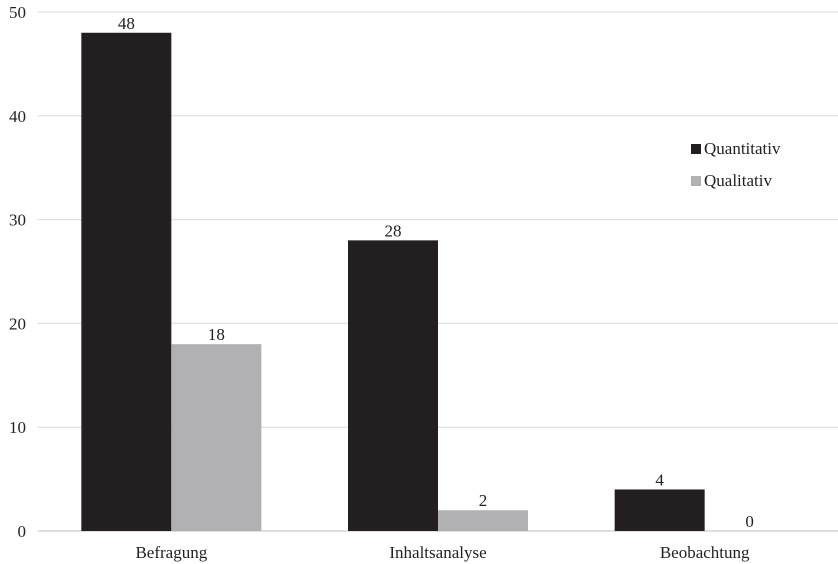 The width and height of the screenshot is (838, 564). I want to click on y-axis-ticks: 0 10 20 30 40 50, so click(17, 272).